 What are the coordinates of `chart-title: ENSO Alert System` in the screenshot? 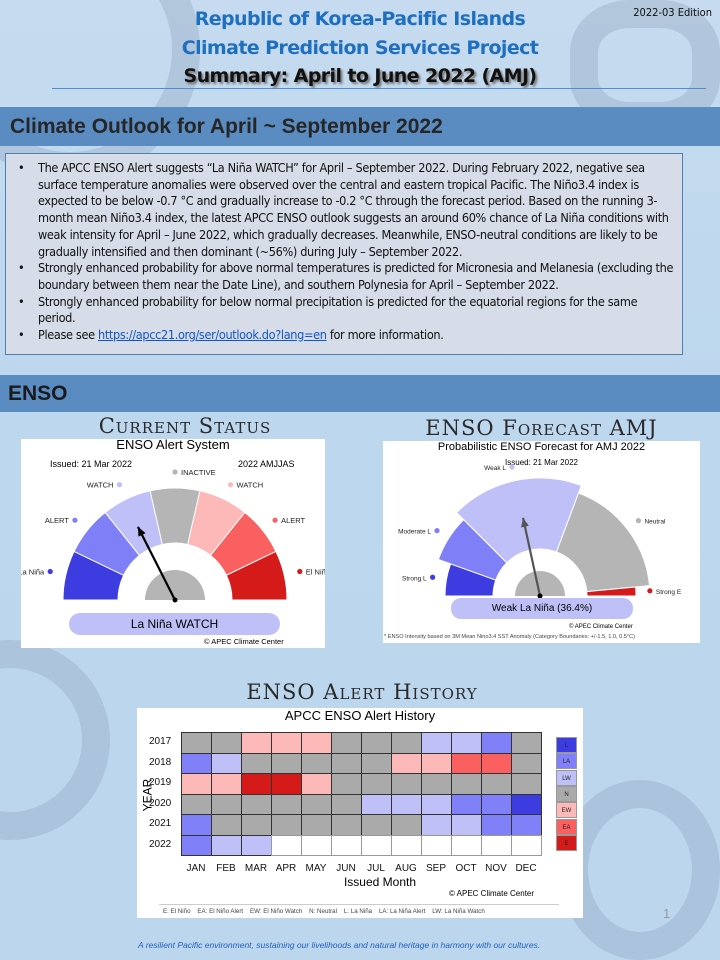 It's located at (173, 444).